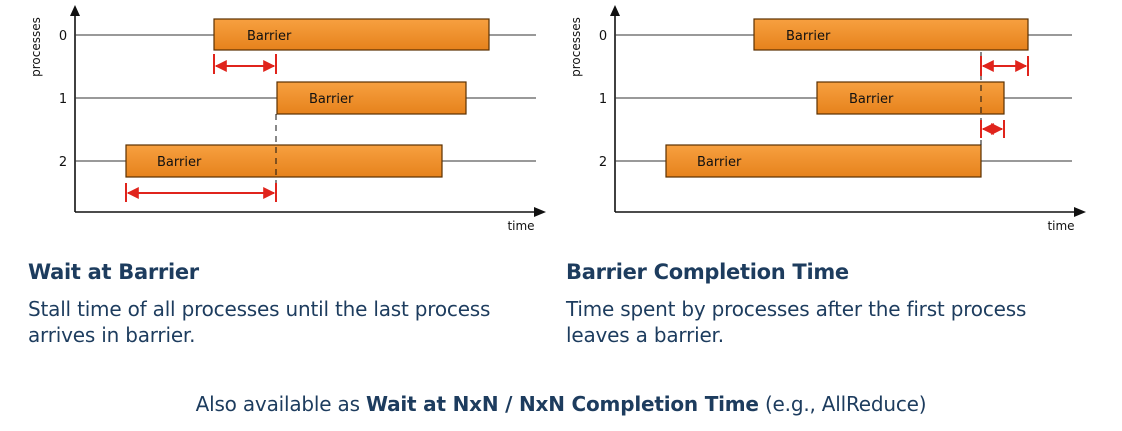 The image size is (1122, 431). I want to click on footnote-suffix: (e.g., AllReduce), so click(842, 404).